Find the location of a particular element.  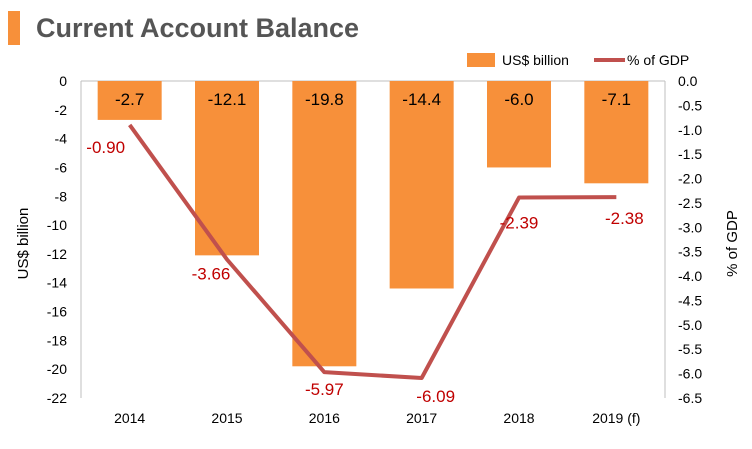

y2-tick-label: -3.0 is located at coordinates (690, 227).